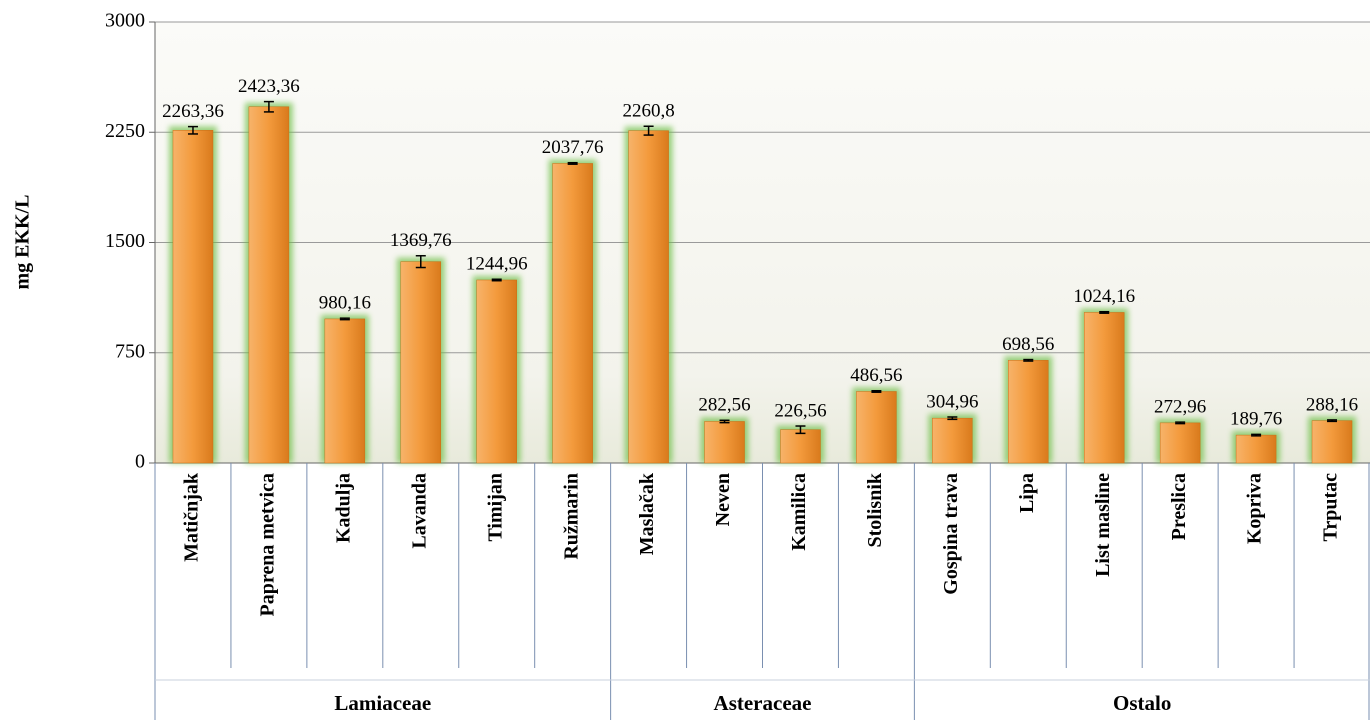  What do you see at coordinates (130, 351) in the screenshot?
I see `y-tick-label: 750` at bounding box center [130, 351].